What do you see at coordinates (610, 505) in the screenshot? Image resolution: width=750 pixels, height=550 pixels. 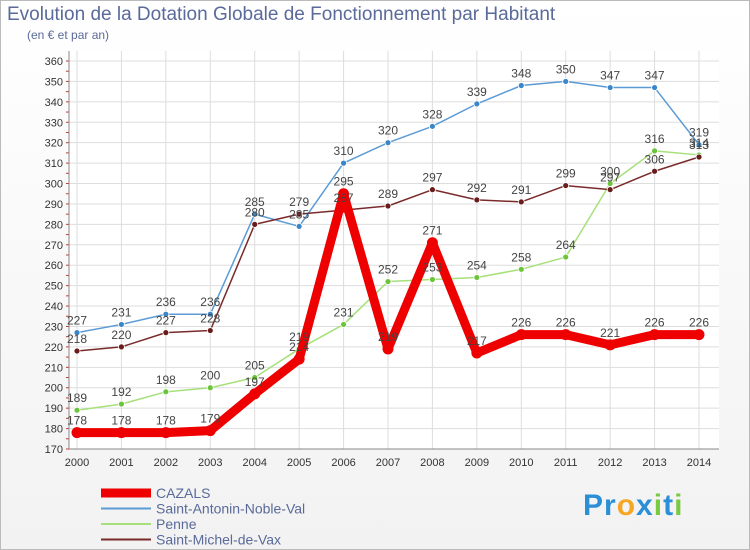 I see `logo-letter: r` at bounding box center [610, 505].